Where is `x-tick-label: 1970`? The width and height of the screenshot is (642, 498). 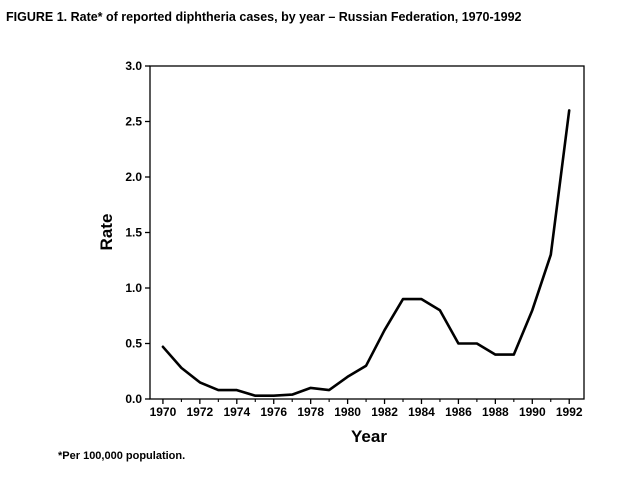
x-tick-label: 1970 is located at coordinates (163, 412).